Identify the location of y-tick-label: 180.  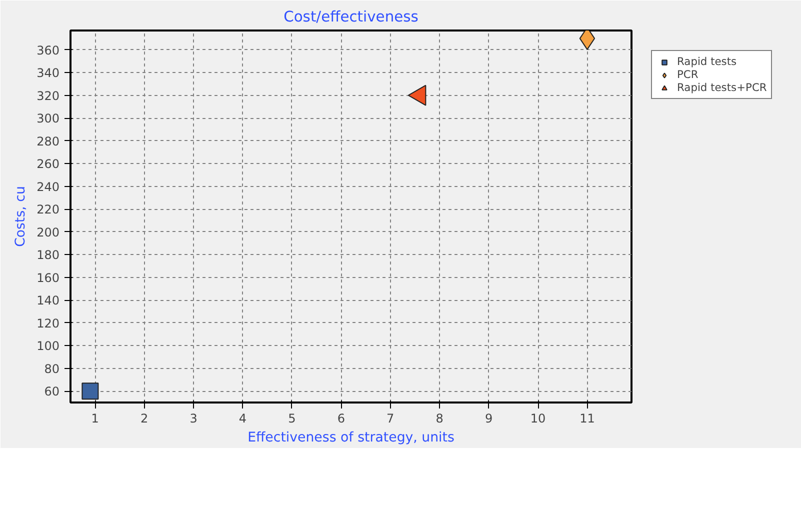
(48, 255).